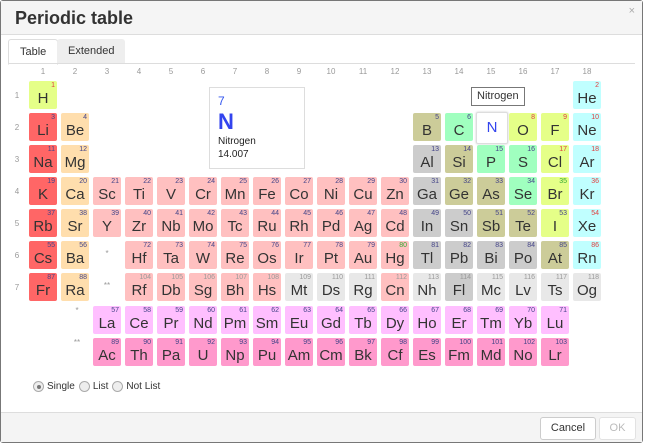  I want to click on element-cell-hs: Hs 108, so click(267, 287).